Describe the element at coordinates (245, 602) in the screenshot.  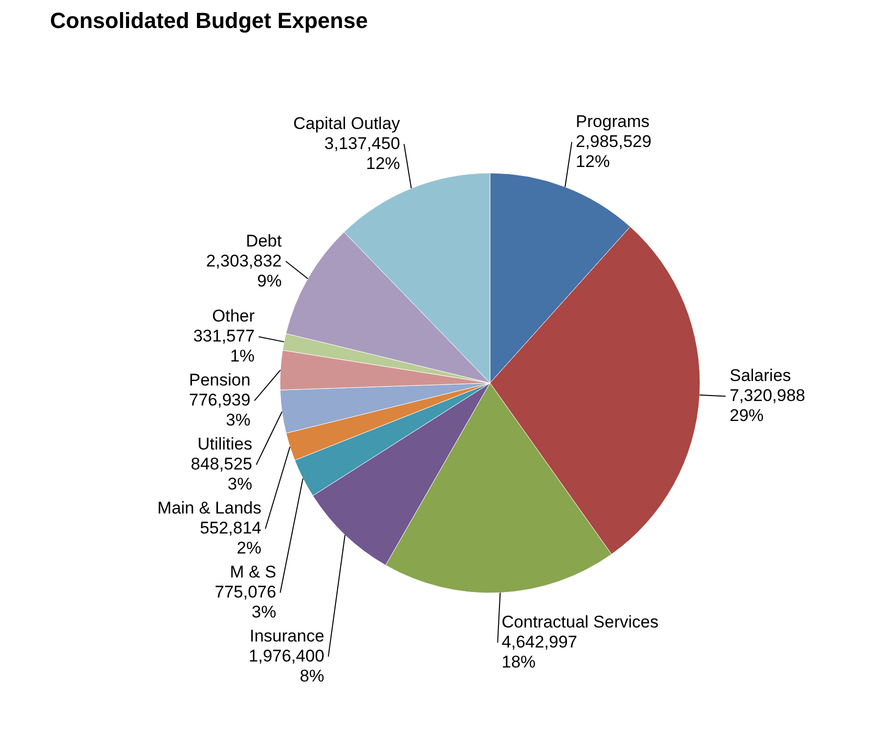
I see `data-label: 775,076 3%` at that location.